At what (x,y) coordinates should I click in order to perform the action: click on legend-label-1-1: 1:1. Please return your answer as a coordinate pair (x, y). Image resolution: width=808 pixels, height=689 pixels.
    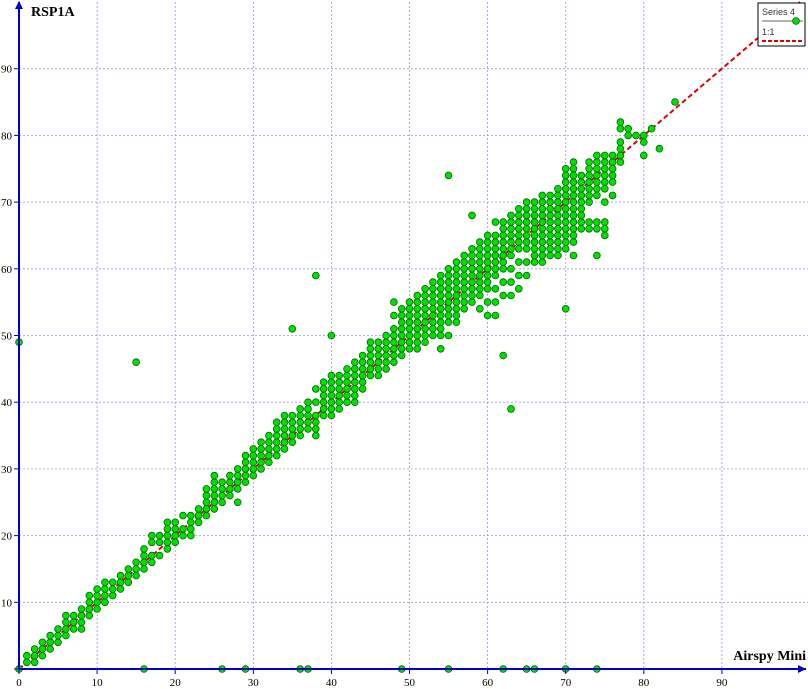
    Looking at the image, I should click on (768, 32).